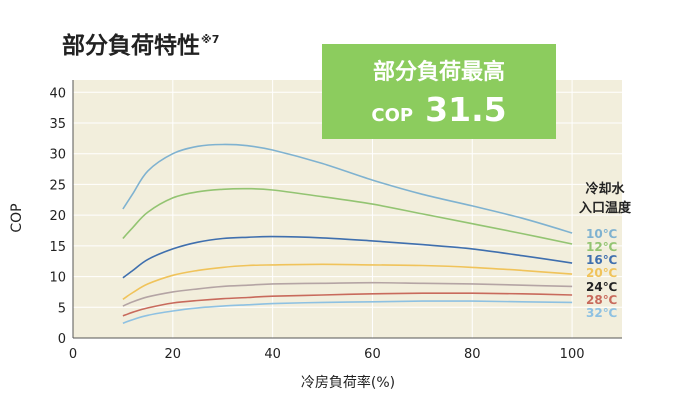 This screenshot has height=409, width=696. I want to click on callout-value-row: COP 31.5, so click(439, 109).